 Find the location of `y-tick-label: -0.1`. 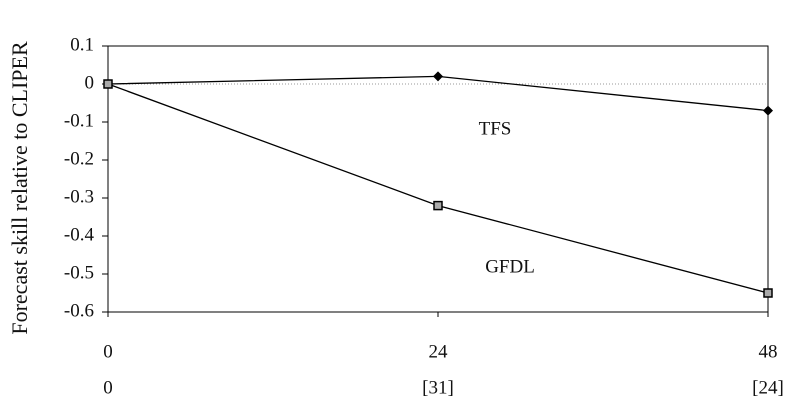

y-tick-label: -0.1 is located at coordinates (79, 120).